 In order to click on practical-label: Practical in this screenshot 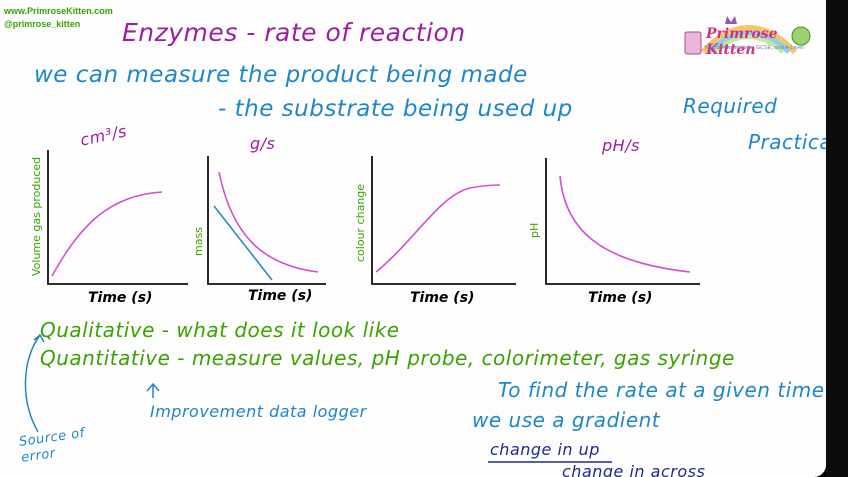, I will do `click(787, 142)`.